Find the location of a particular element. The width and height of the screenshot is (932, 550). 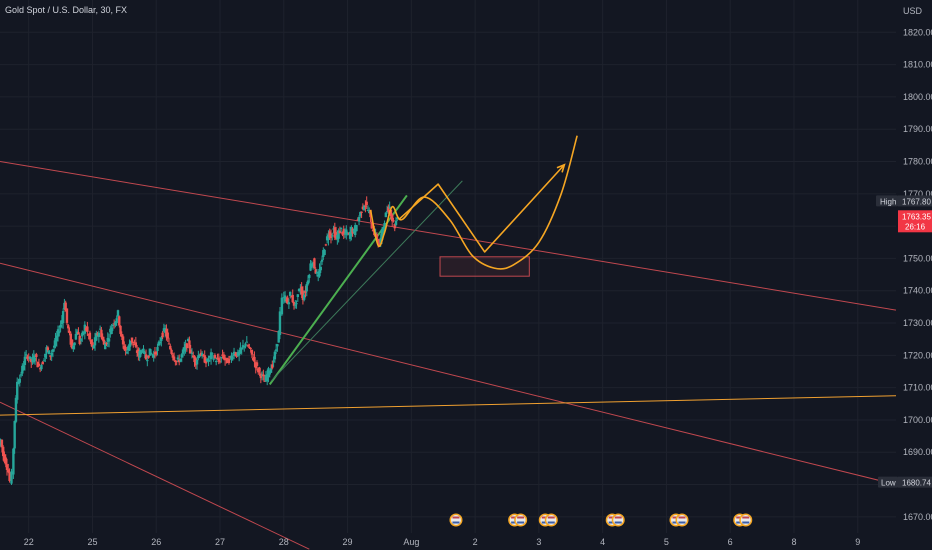

price-axis is located at coordinates (914, 275).